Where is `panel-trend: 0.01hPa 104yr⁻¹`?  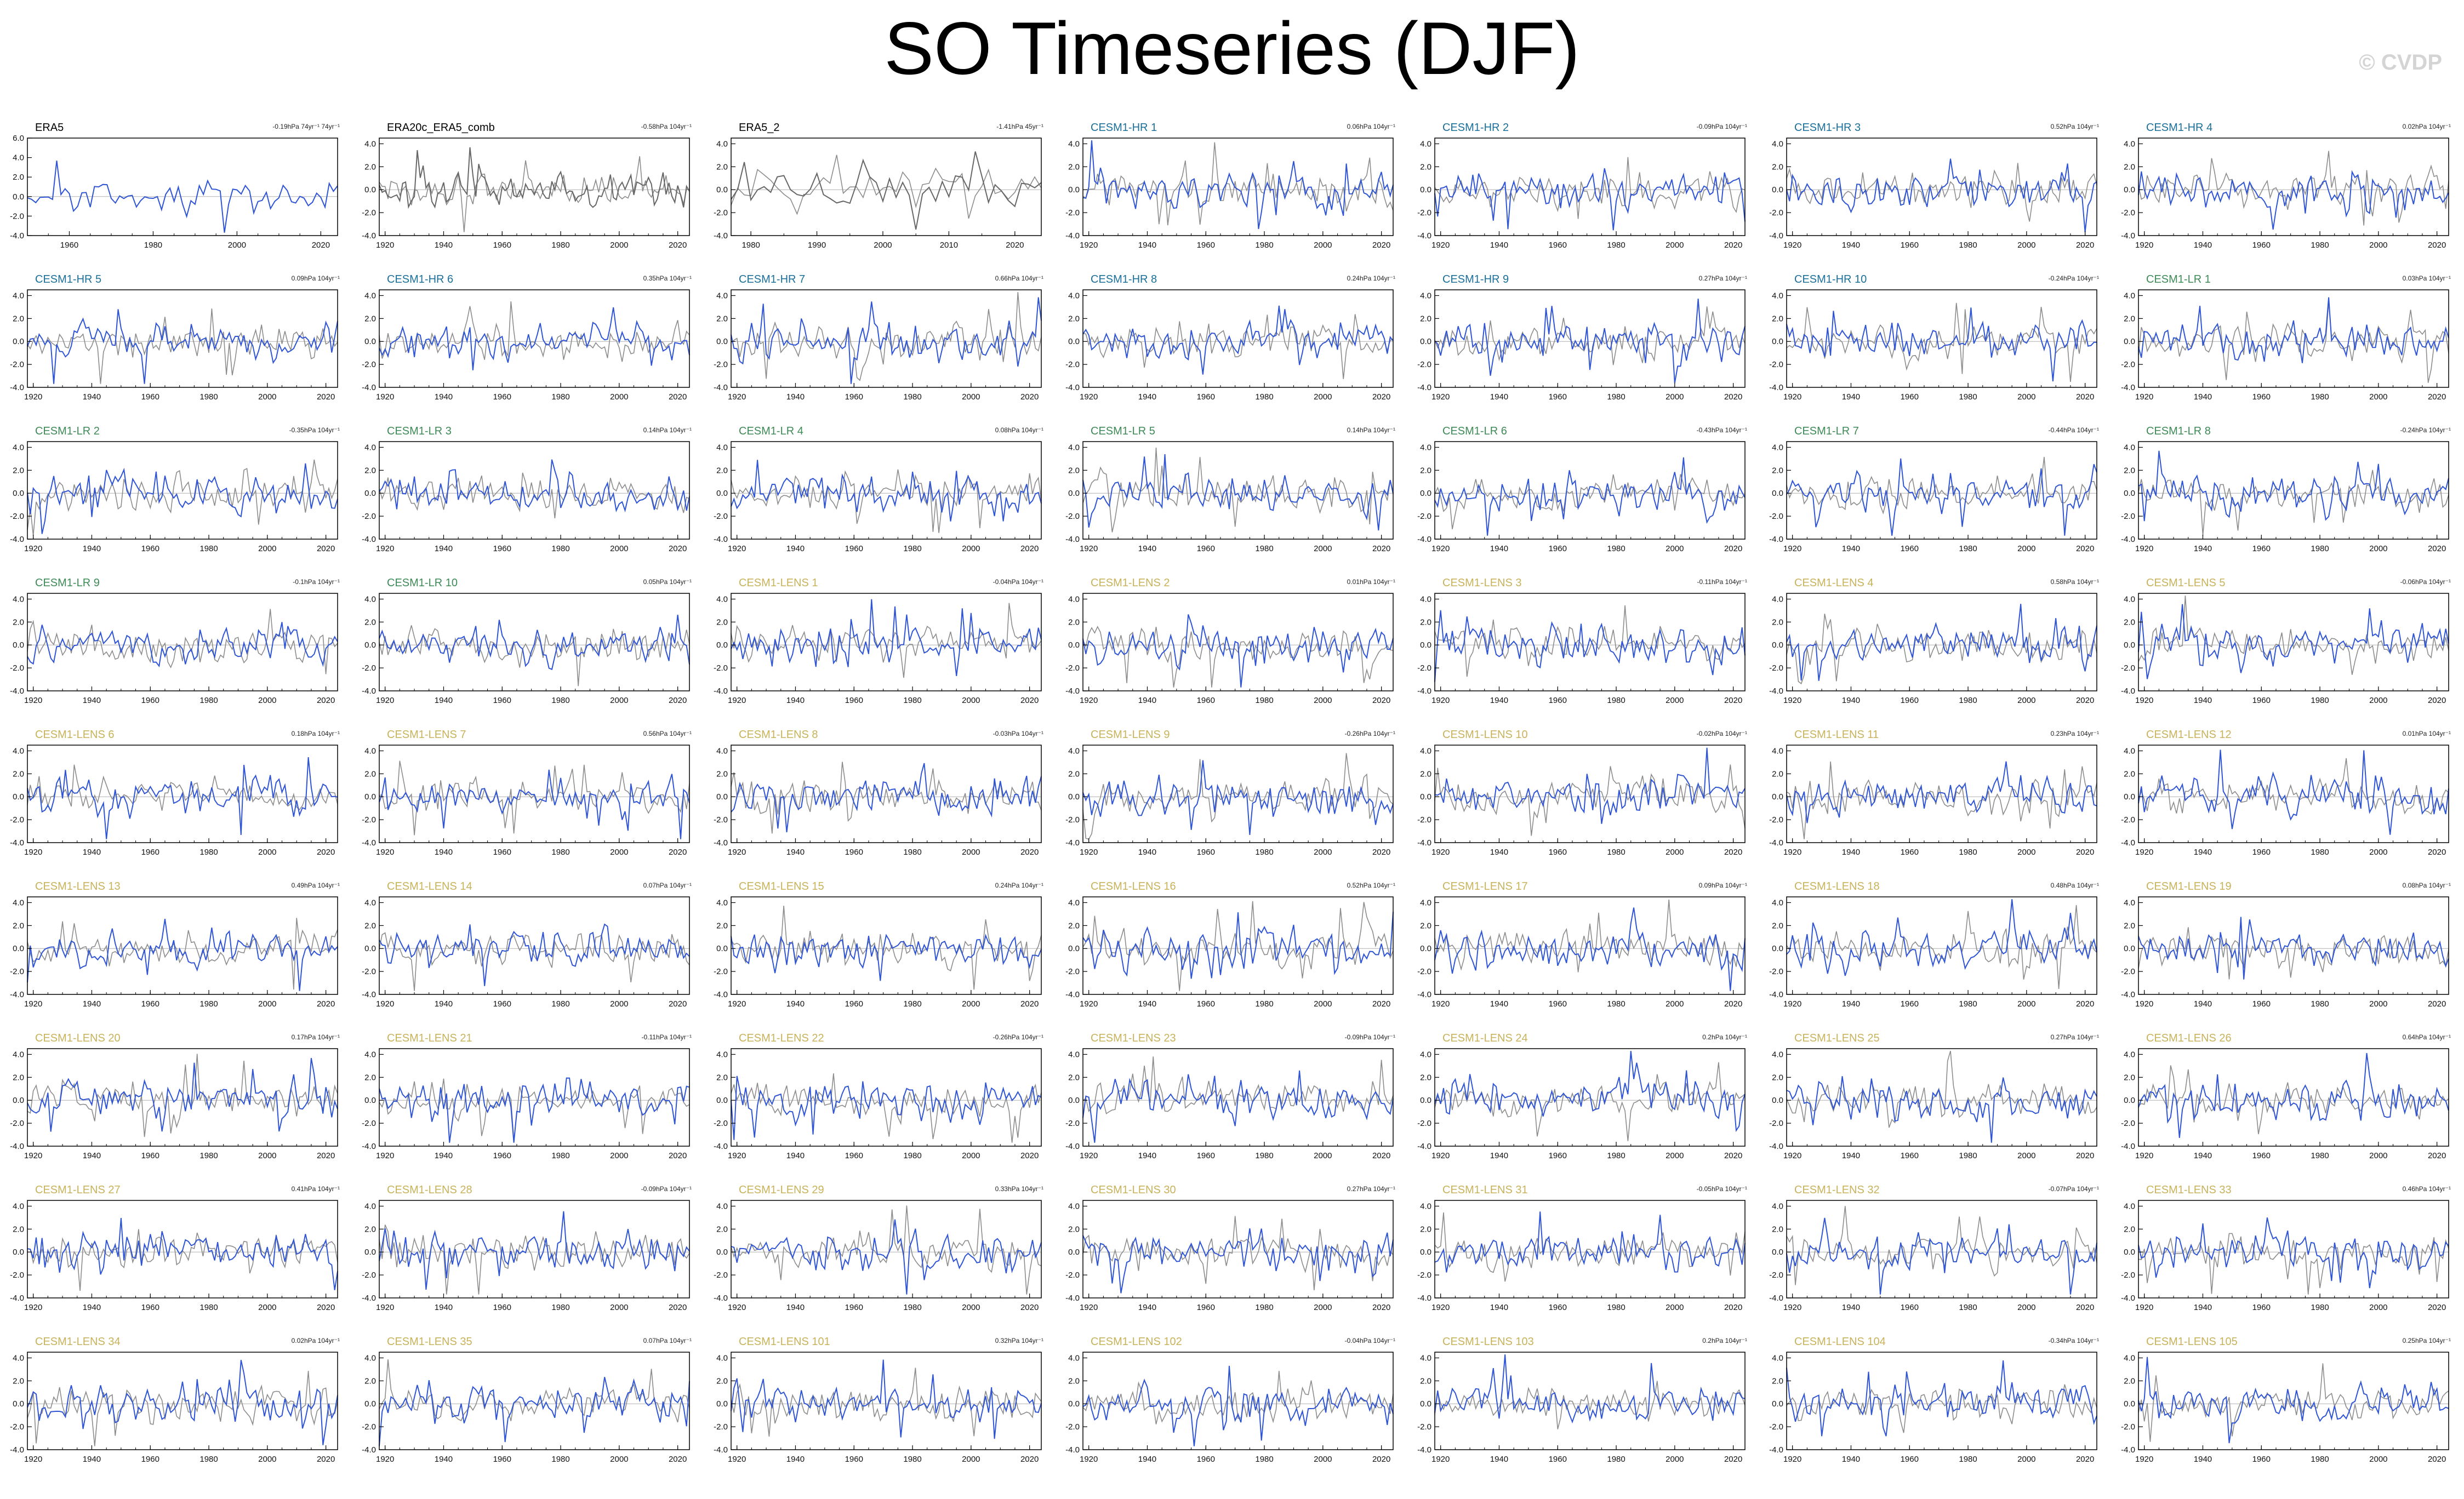 panel-trend: 0.01hPa 104yr⁻¹ is located at coordinates (1371, 582).